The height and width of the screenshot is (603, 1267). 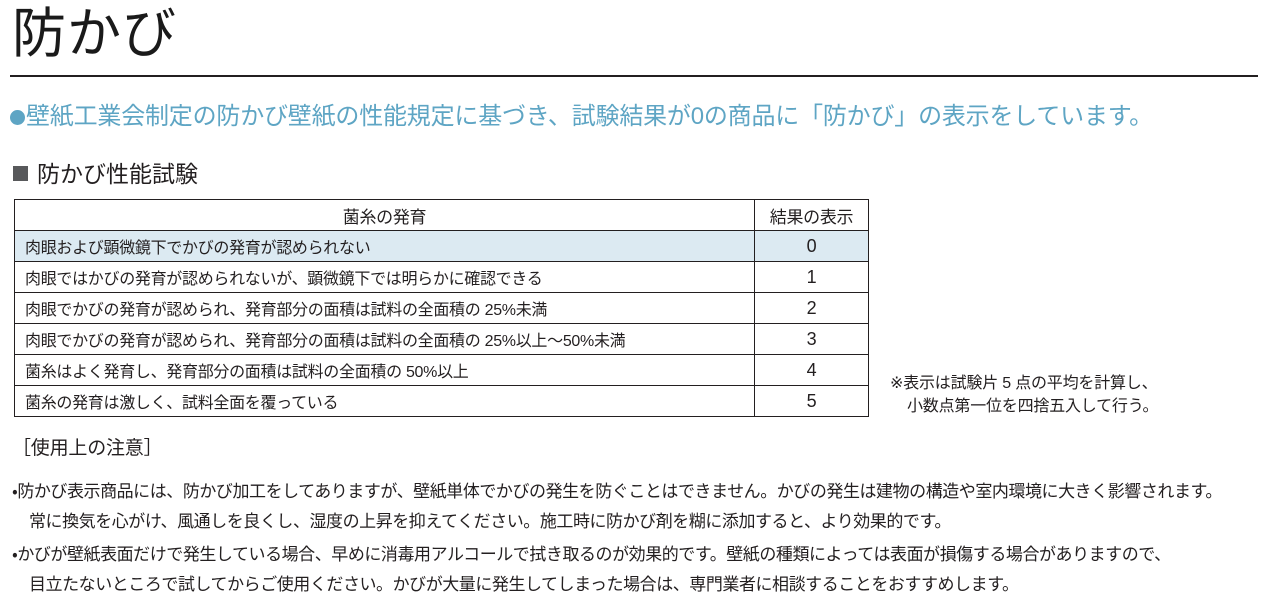 I want to click on table-row: 肉眼ではかびの発育が認められないが、顕微鏡下では明らかに確認できる 1, so click(x=441, y=277).